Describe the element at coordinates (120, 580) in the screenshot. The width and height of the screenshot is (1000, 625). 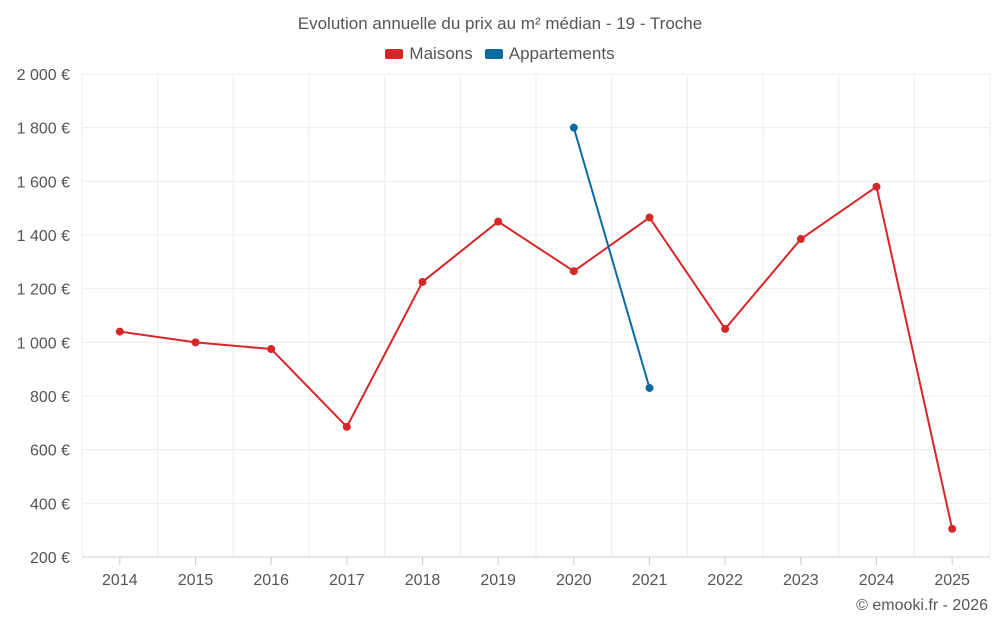
I see `x-tick-label: 2014` at that location.